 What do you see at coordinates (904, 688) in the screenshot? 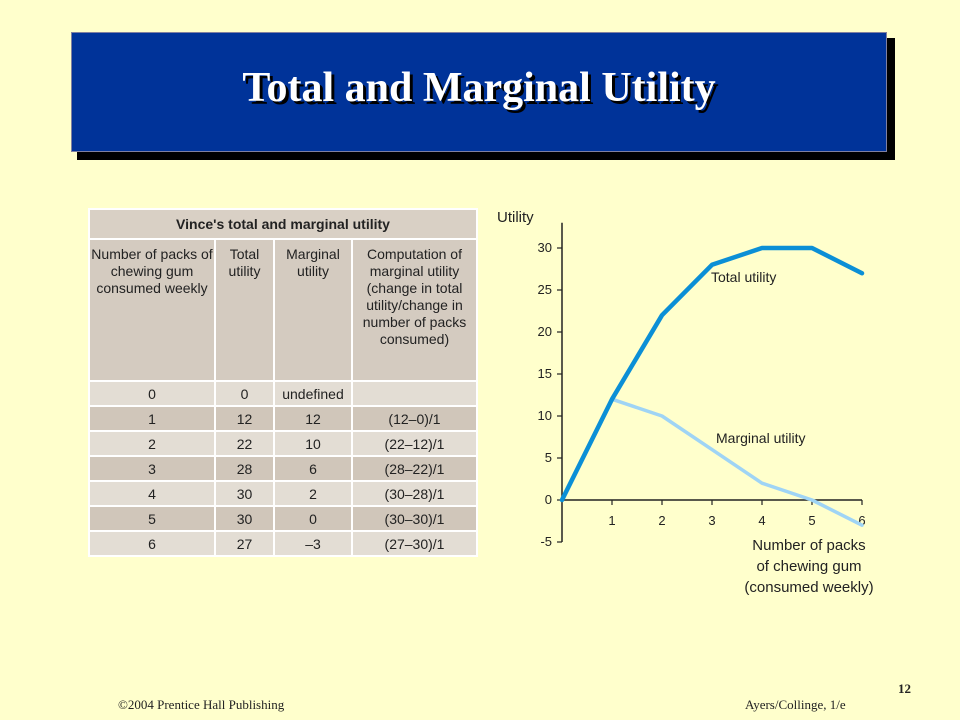
I see `page-number: 12` at bounding box center [904, 688].